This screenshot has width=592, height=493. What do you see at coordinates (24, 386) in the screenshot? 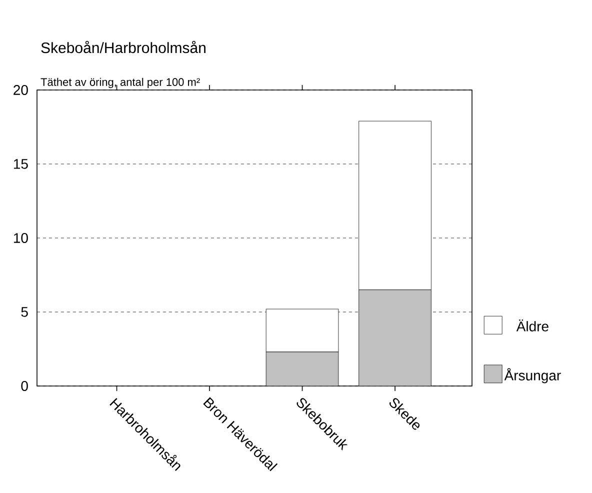
I see `y-tick-label: 0` at bounding box center [24, 386].